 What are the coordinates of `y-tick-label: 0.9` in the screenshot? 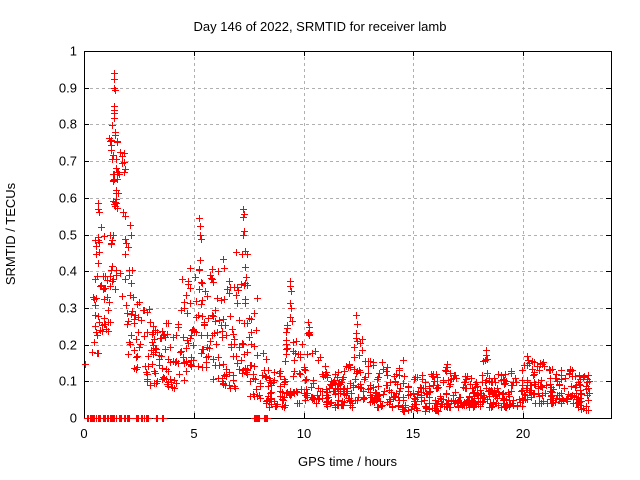 It's located at (68, 88).